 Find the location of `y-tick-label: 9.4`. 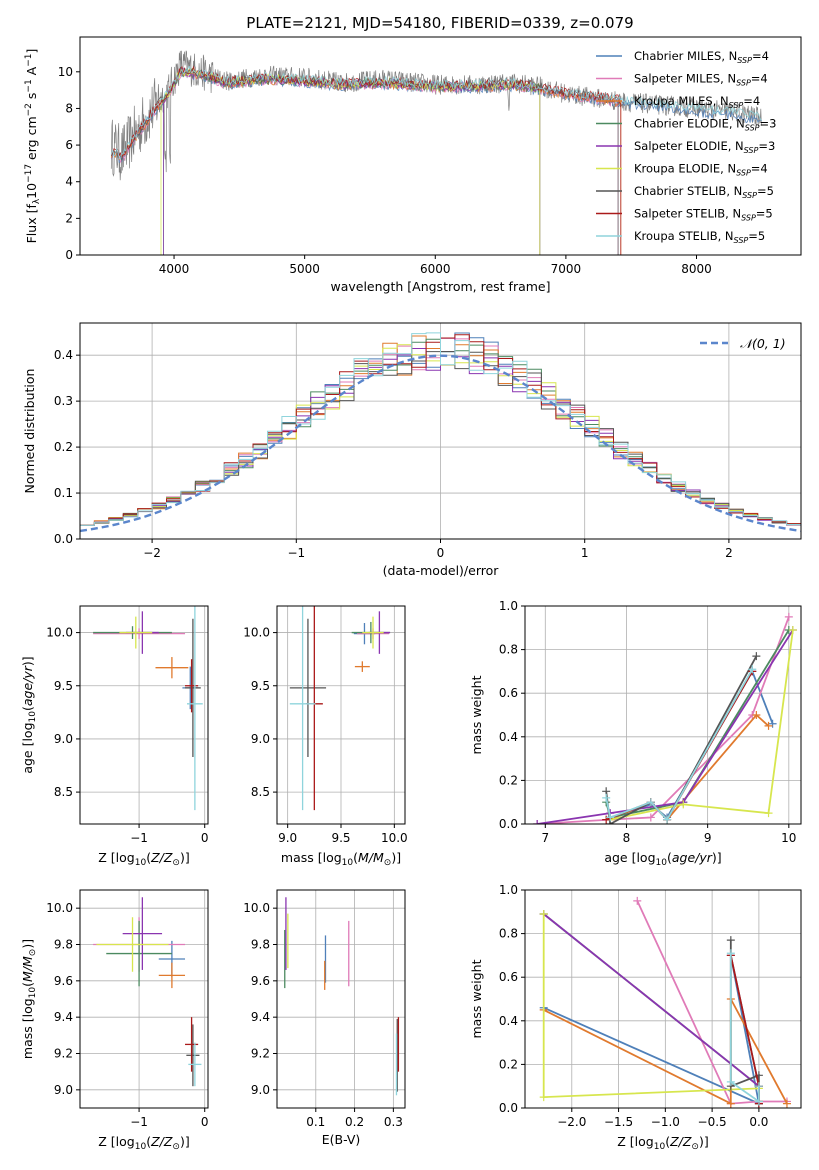

y-tick-label: 9.4 is located at coordinates (63, 1017).